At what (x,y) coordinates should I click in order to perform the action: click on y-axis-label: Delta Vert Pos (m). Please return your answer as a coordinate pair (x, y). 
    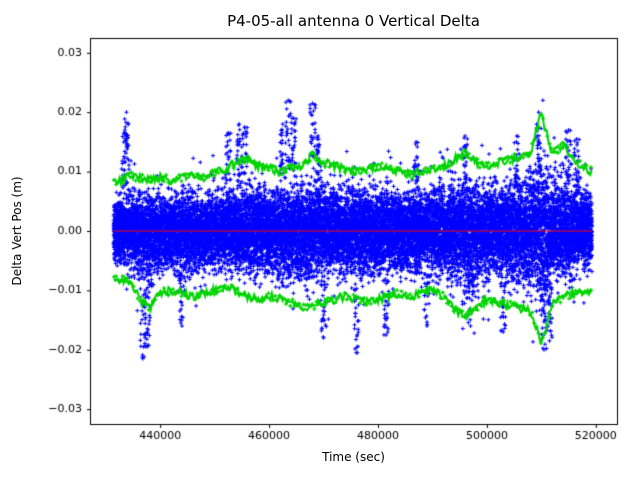
    Looking at the image, I should click on (17, 231).